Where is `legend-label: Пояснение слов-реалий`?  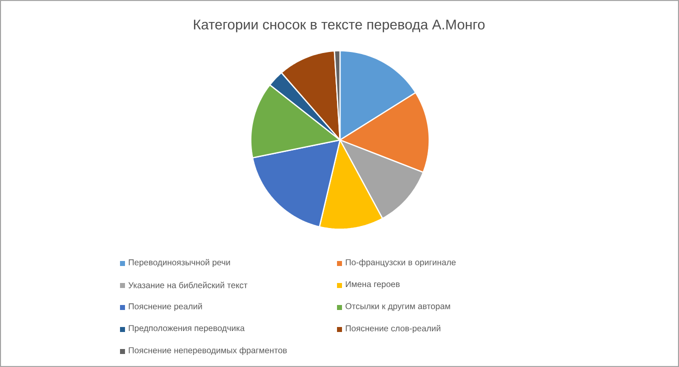 legend-label: Пояснение слов-реалий is located at coordinates (393, 329).